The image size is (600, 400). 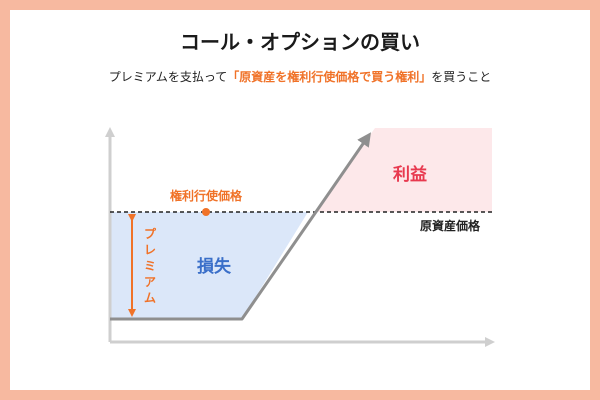 What do you see at coordinates (450, 225) in the screenshot?
I see `underlying-price-label: 原資産価格` at bounding box center [450, 225].